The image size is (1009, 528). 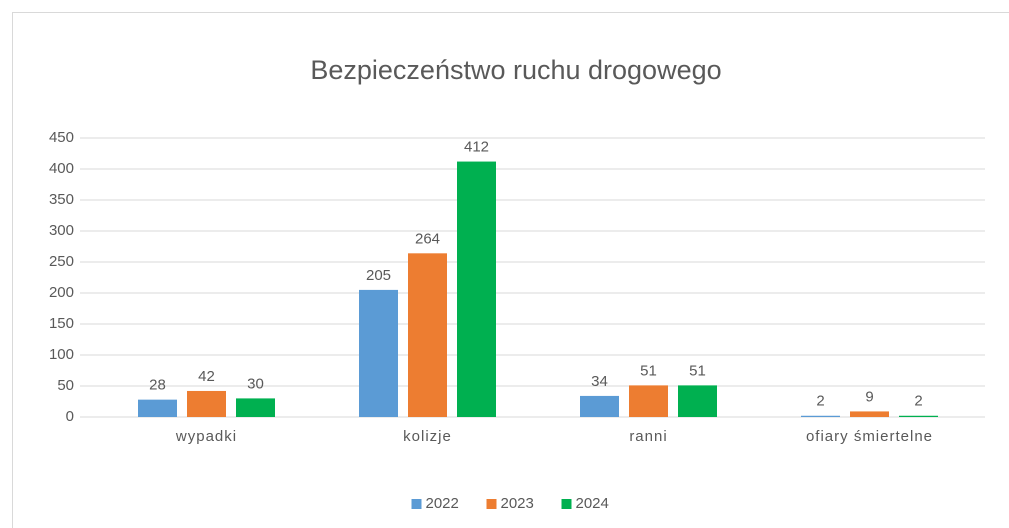 What do you see at coordinates (61, 199) in the screenshot?
I see `y-tick-label: 350` at bounding box center [61, 199].